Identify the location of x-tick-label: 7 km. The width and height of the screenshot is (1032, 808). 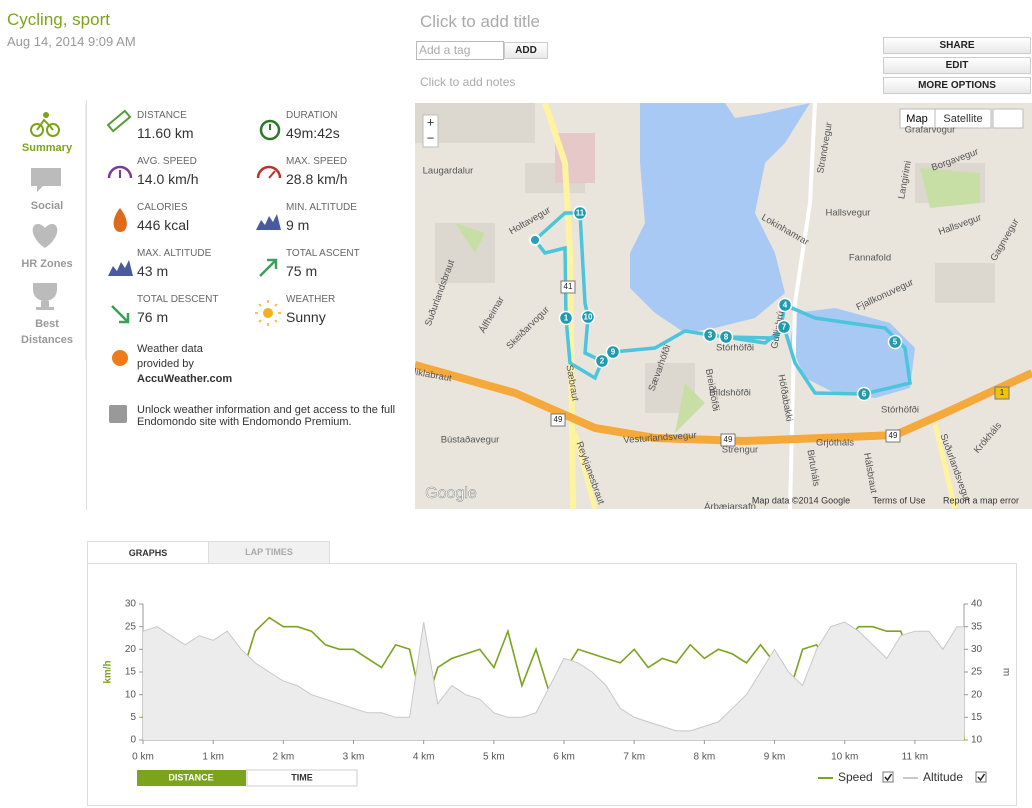
(634, 757).